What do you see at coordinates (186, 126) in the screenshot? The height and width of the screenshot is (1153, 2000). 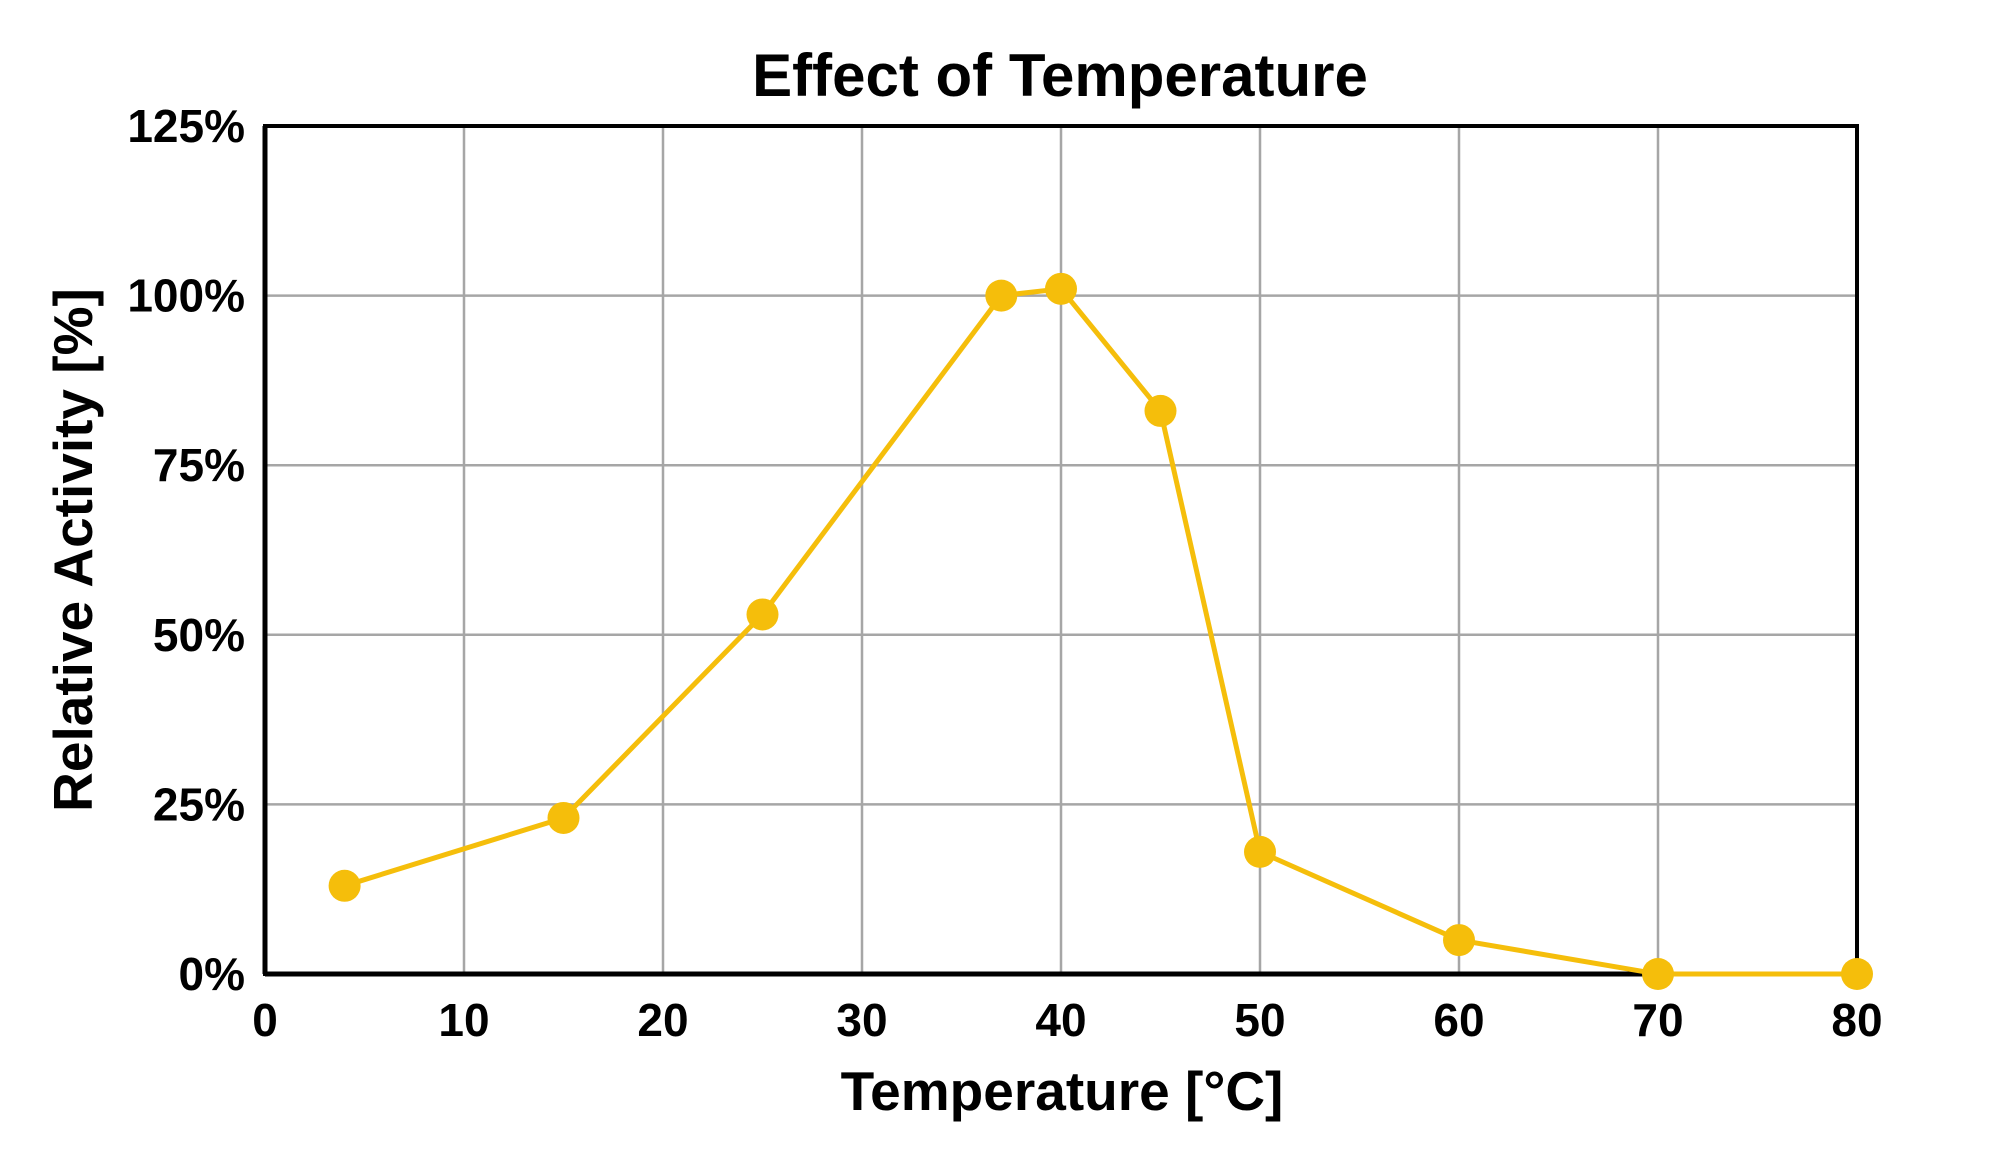 I see `y-tick-label: 125%` at bounding box center [186, 126].